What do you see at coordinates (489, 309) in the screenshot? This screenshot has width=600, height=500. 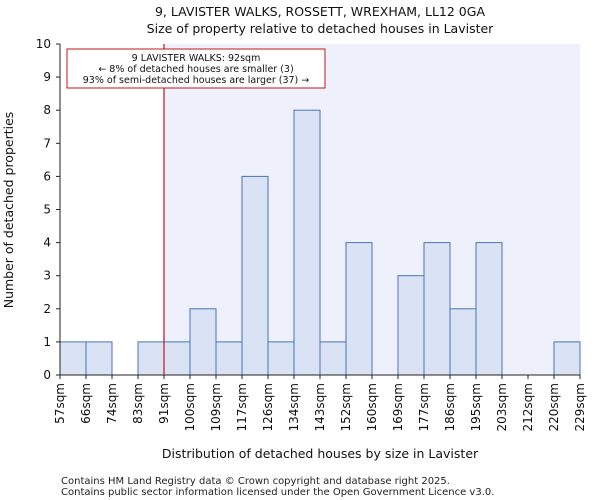 I see `bar-195sqm` at bounding box center [489, 309].